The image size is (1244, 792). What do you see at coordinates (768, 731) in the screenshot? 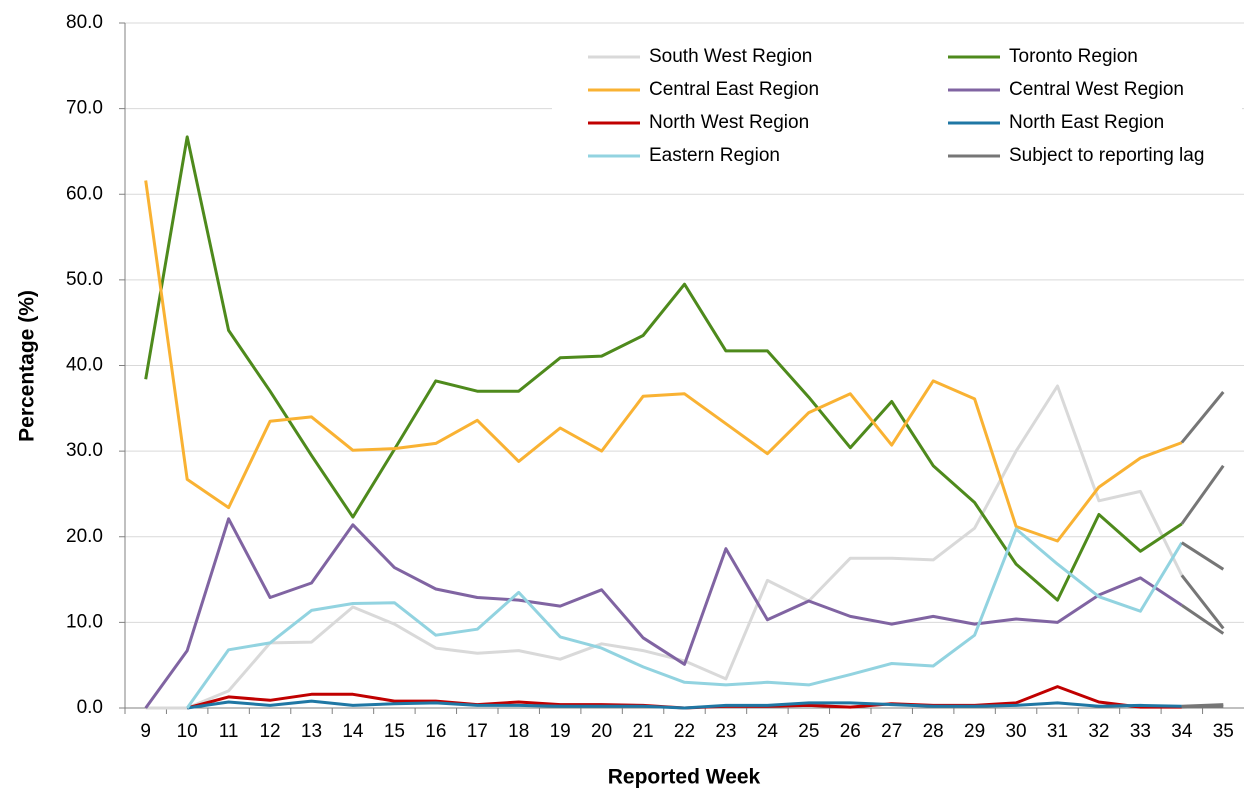
I see `x-tick-label: 24` at bounding box center [768, 731].